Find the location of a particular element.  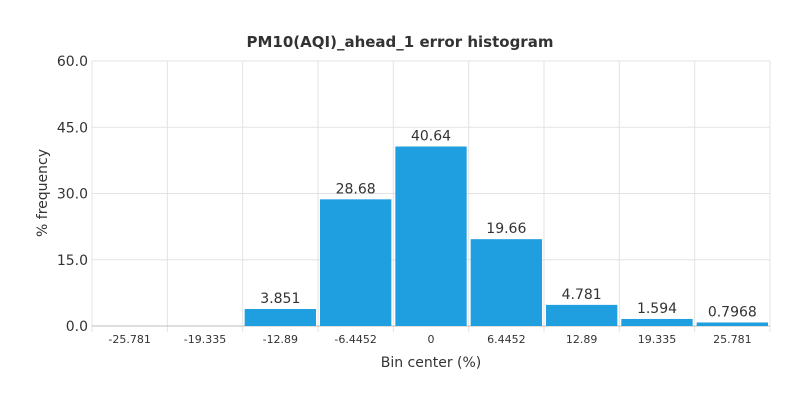

y-tick-label: 45.0 is located at coordinates (72, 128).